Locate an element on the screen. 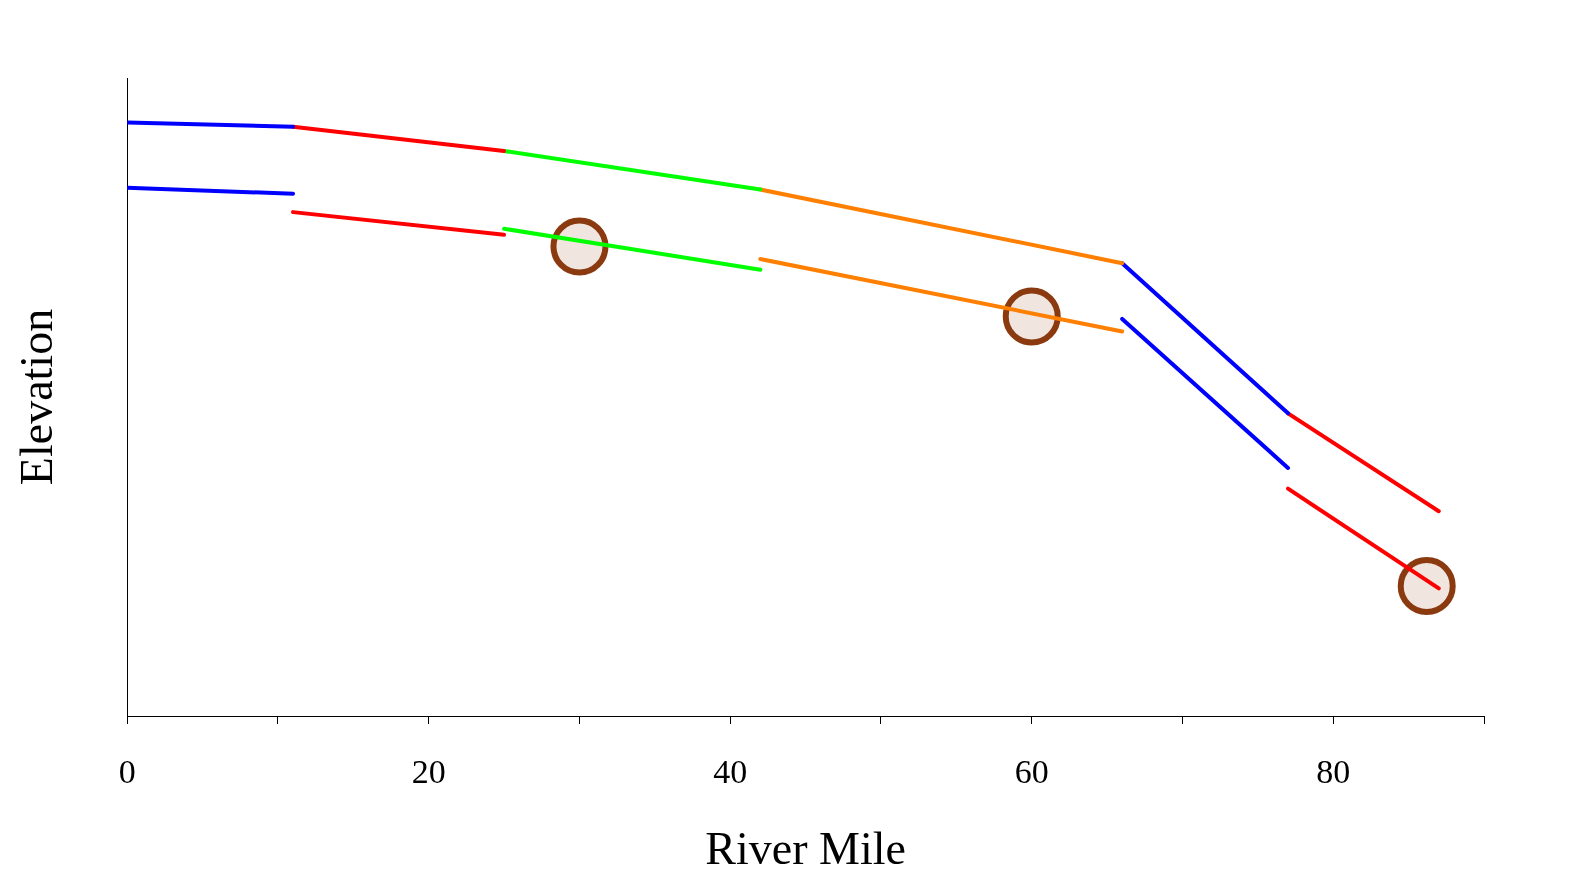 Image resolution: width=1592 pixels, height=896 pixels. x-tick-label: 80 is located at coordinates (1333, 772).